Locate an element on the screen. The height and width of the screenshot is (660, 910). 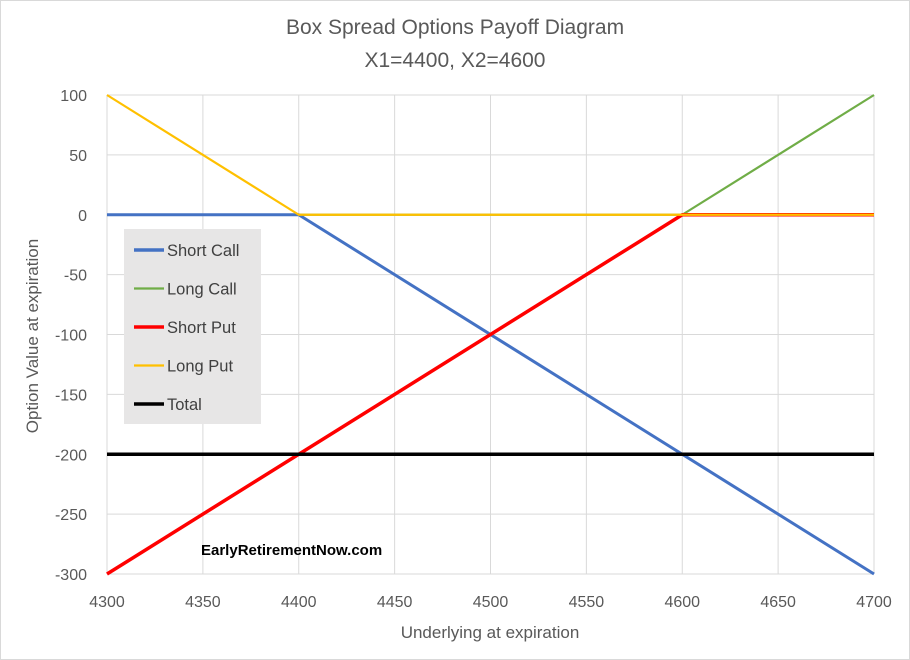
y-tick-label: 50 is located at coordinates (78, 156).